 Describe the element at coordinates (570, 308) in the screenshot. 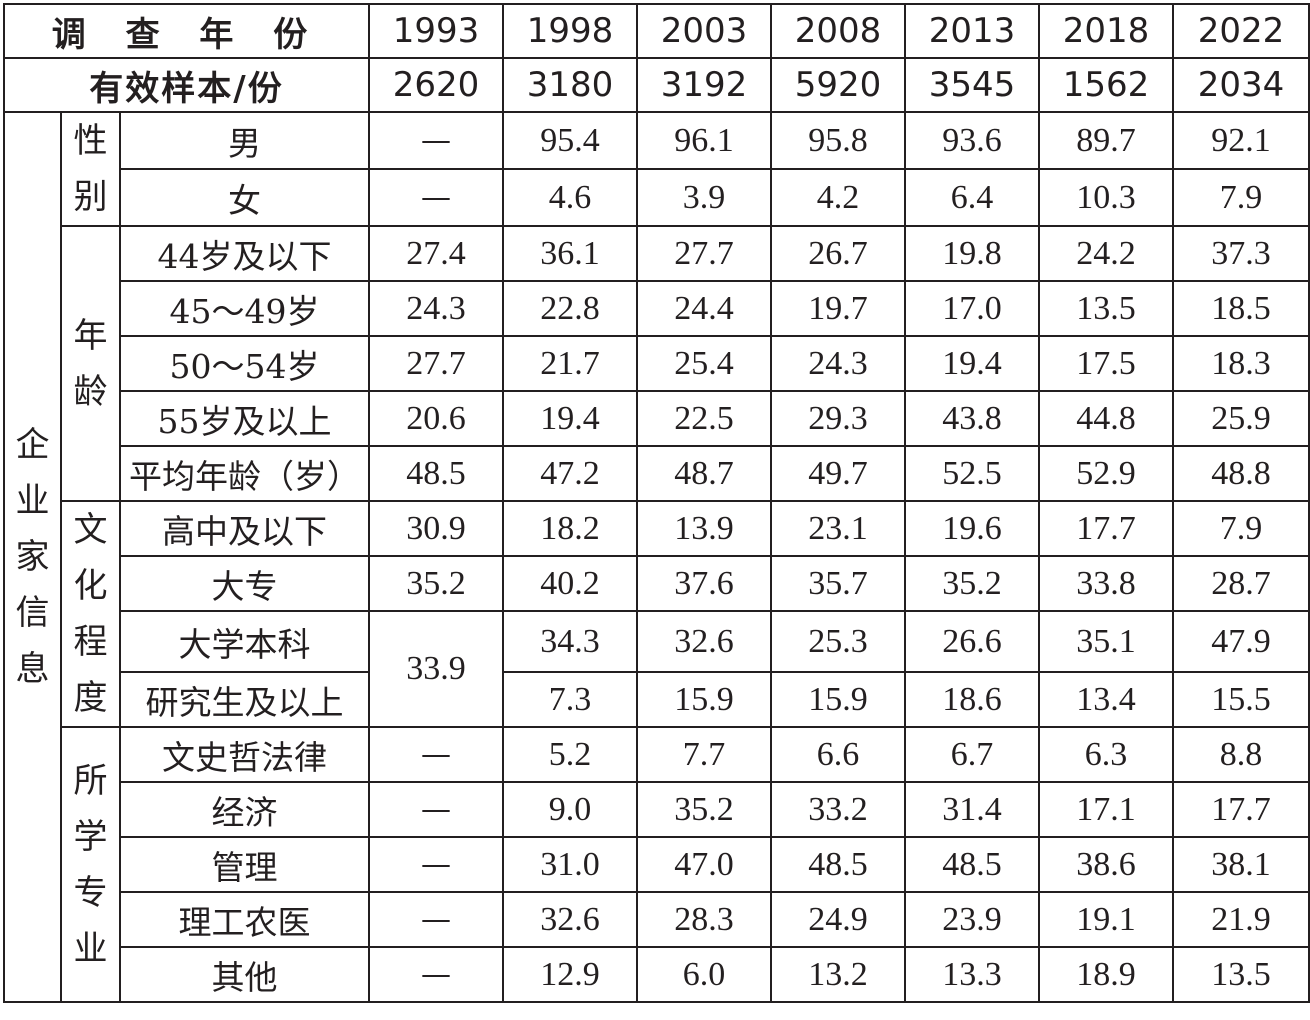

I see `value-cell: 22.8` at that location.